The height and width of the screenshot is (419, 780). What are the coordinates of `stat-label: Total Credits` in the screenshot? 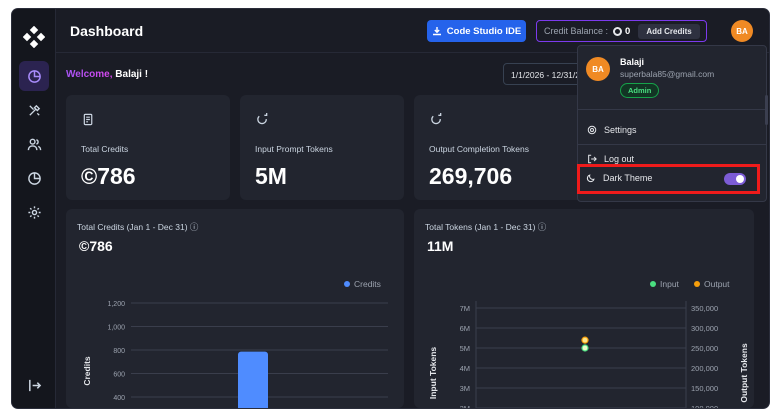 It's located at (105, 149).